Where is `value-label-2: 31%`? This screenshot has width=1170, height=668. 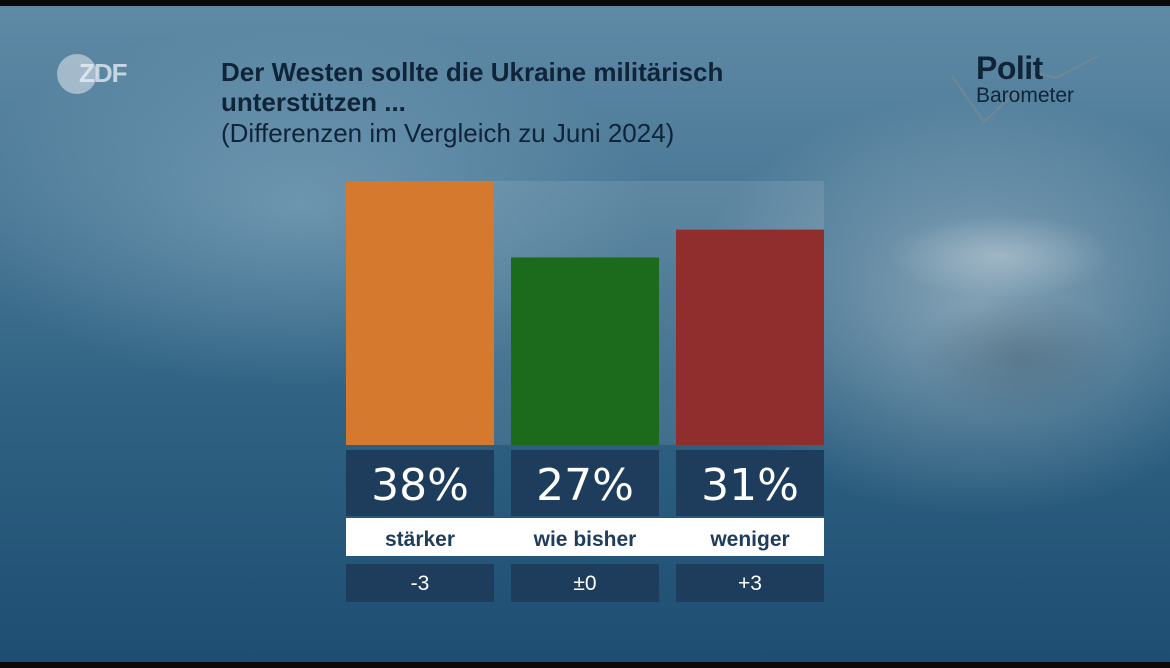 value-label-2: 31% is located at coordinates (750, 485).